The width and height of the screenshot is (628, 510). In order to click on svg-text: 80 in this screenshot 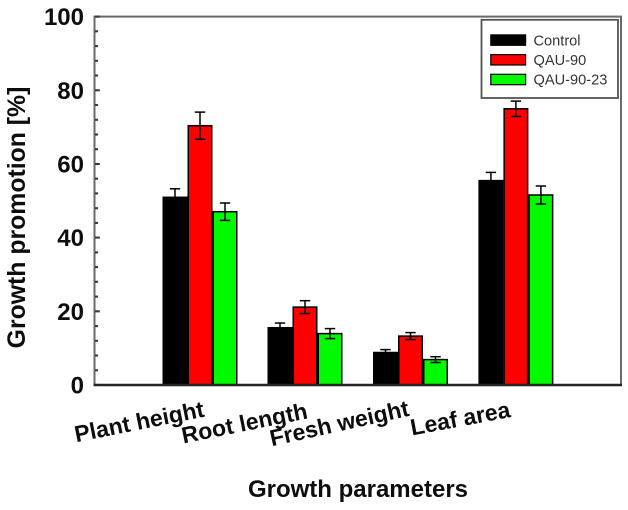, I will do `click(70, 91)`.